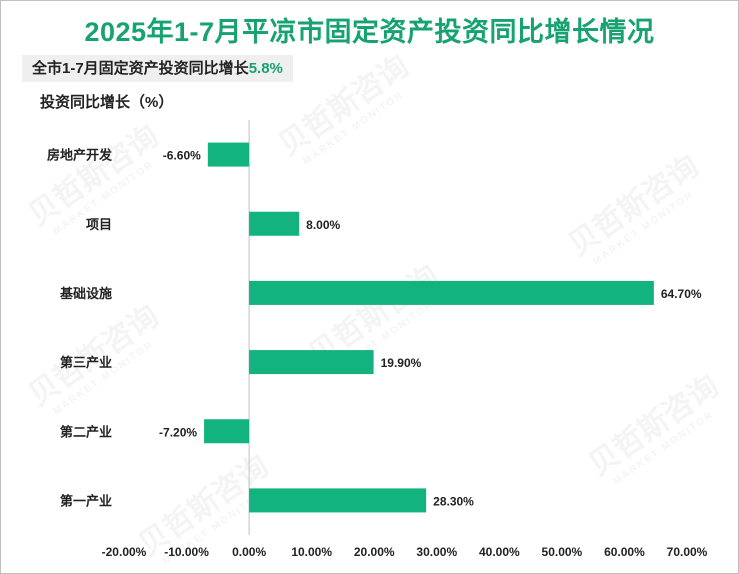 Image resolution: width=739 pixels, height=574 pixels. I want to click on subtitle-box: 全市1-7月固定资产投资同比增长5.8%, so click(157, 68).